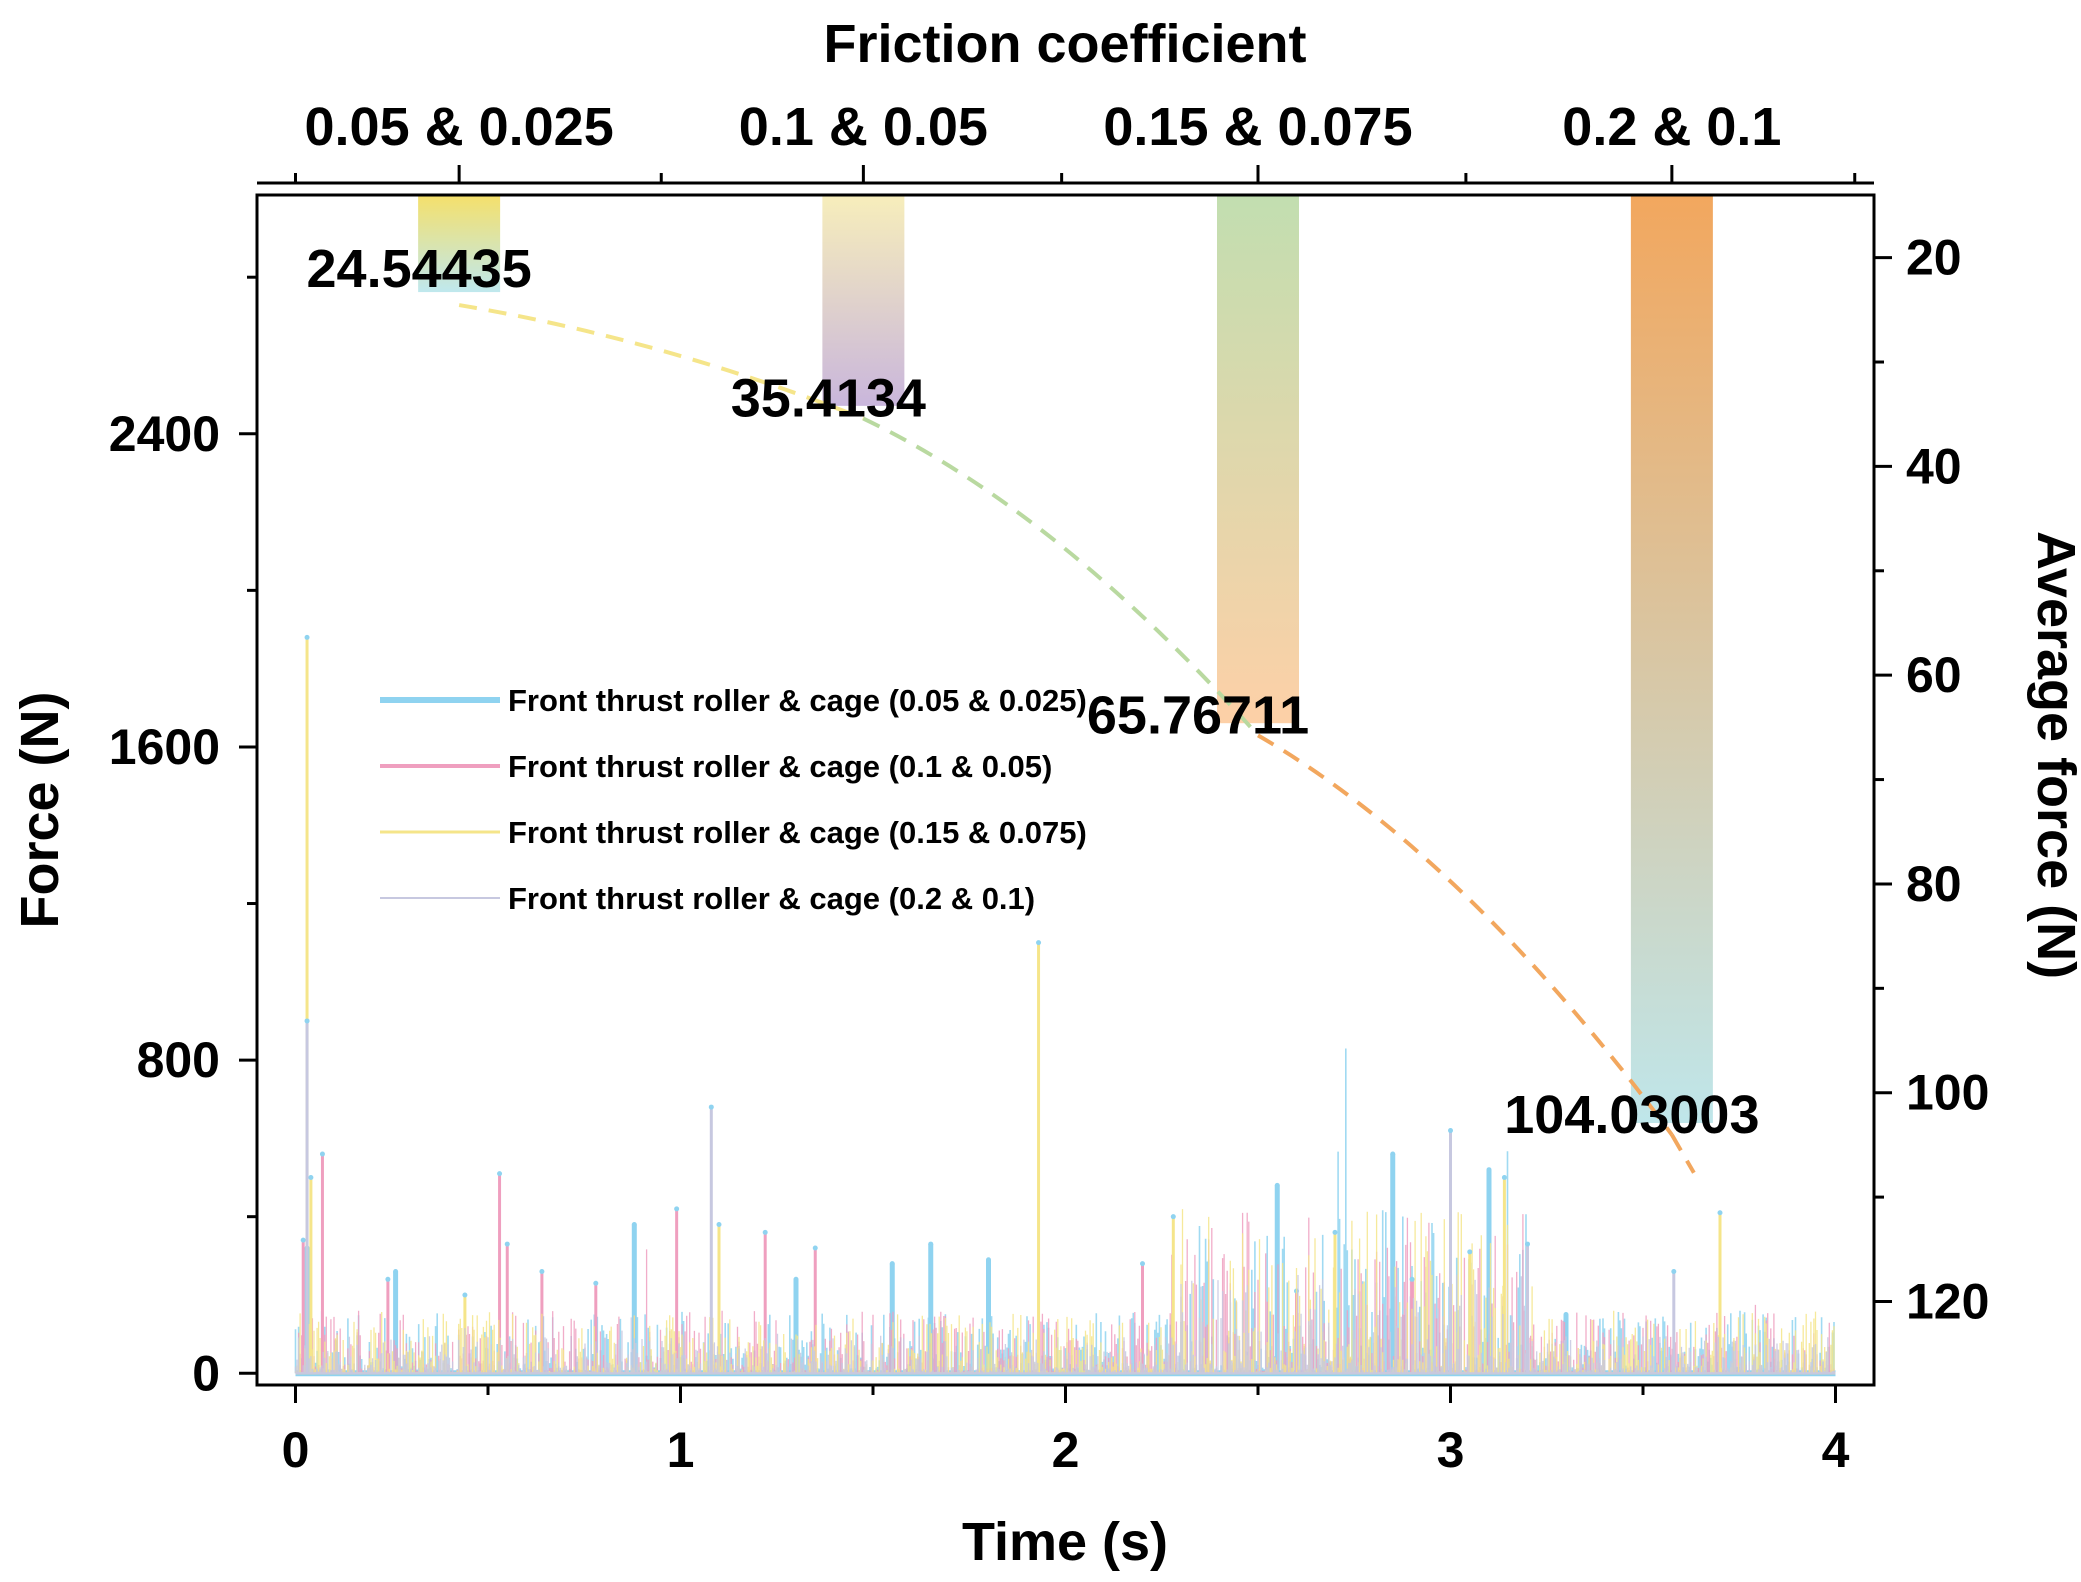  What do you see at coordinates (863, 127) in the screenshot?
I see `top-tick-label: 0.1 & 0.05` at bounding box center [863, 127].